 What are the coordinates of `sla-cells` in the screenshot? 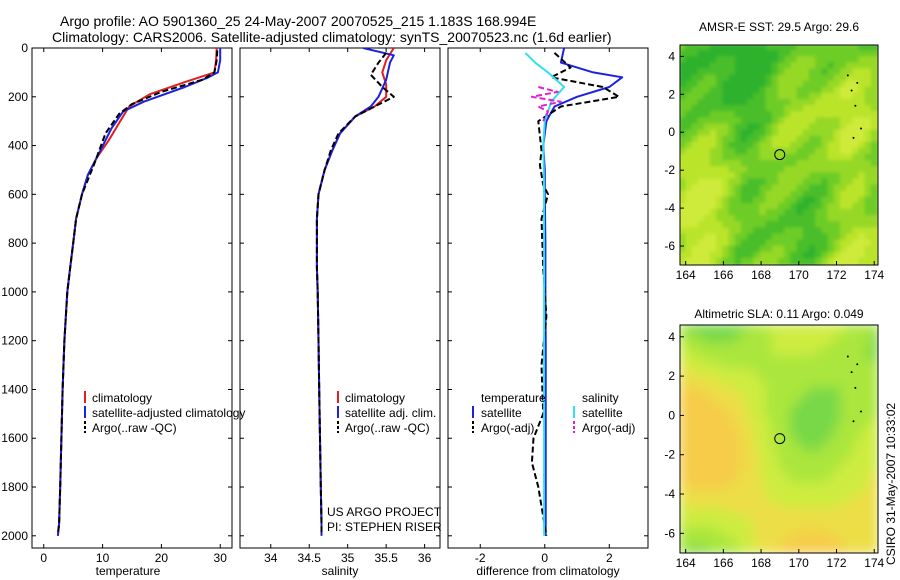 It's located at (779, 439).